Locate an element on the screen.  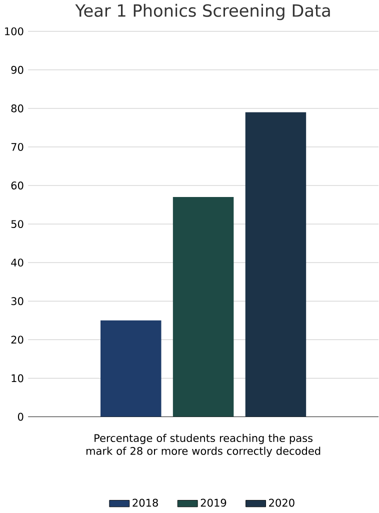
chart-title: Year 1 Phonics Screening Data is located at coordinates (202, 12).